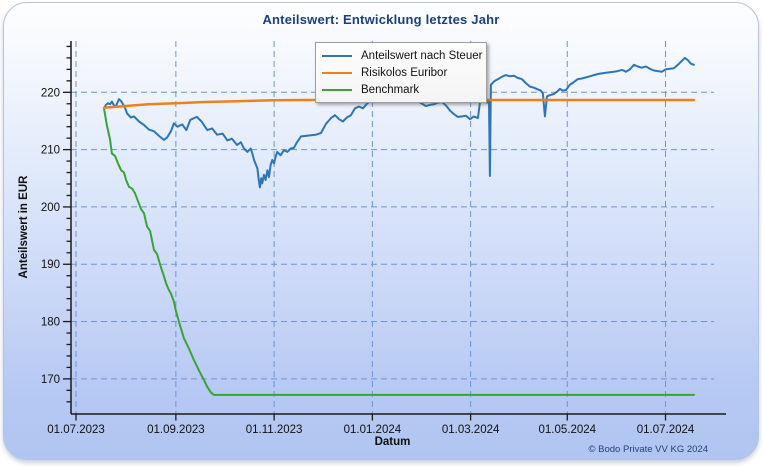 This screenshot has width=763, height=466. What do you see at coordinates (381, 19) in the screenshot?
I see `page-title: Anteilswert: Entwicklung letztes Jahr` at bounding box center [381, 19].